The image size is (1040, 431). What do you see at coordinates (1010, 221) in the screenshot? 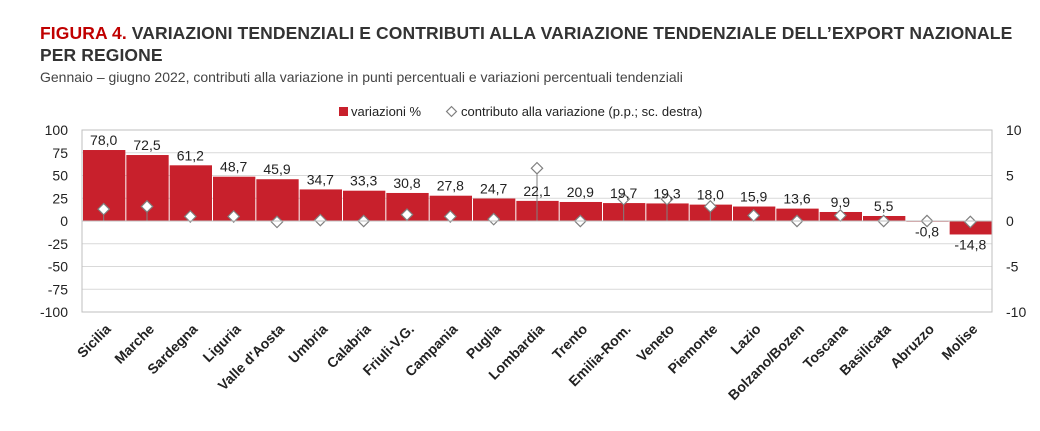
I see `y-right-tick-label: 0` at bounding box center [1010, 221].